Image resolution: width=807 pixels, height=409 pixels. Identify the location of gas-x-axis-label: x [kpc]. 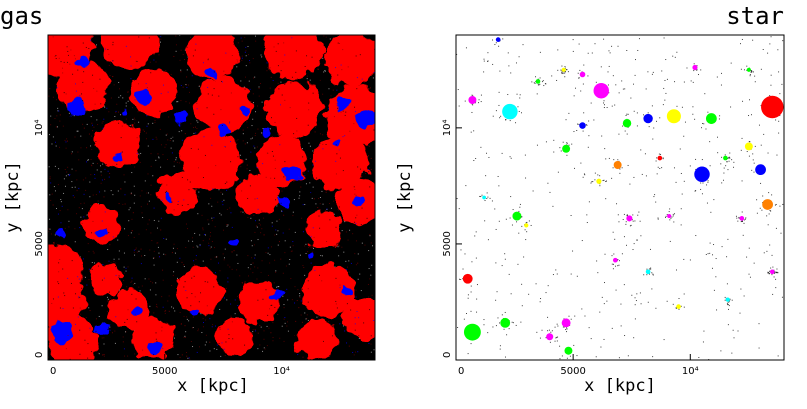
(213, 386).